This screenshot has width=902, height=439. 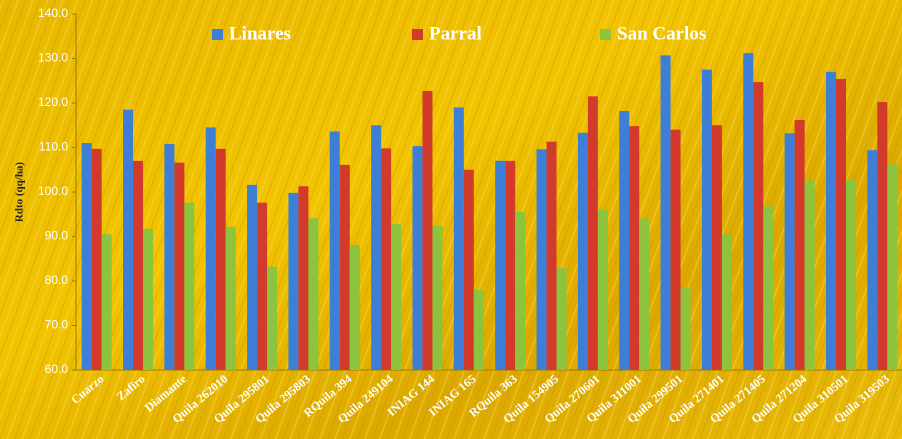 I want to click on y-tick-label: 100.0, so click(x=53, y=191).